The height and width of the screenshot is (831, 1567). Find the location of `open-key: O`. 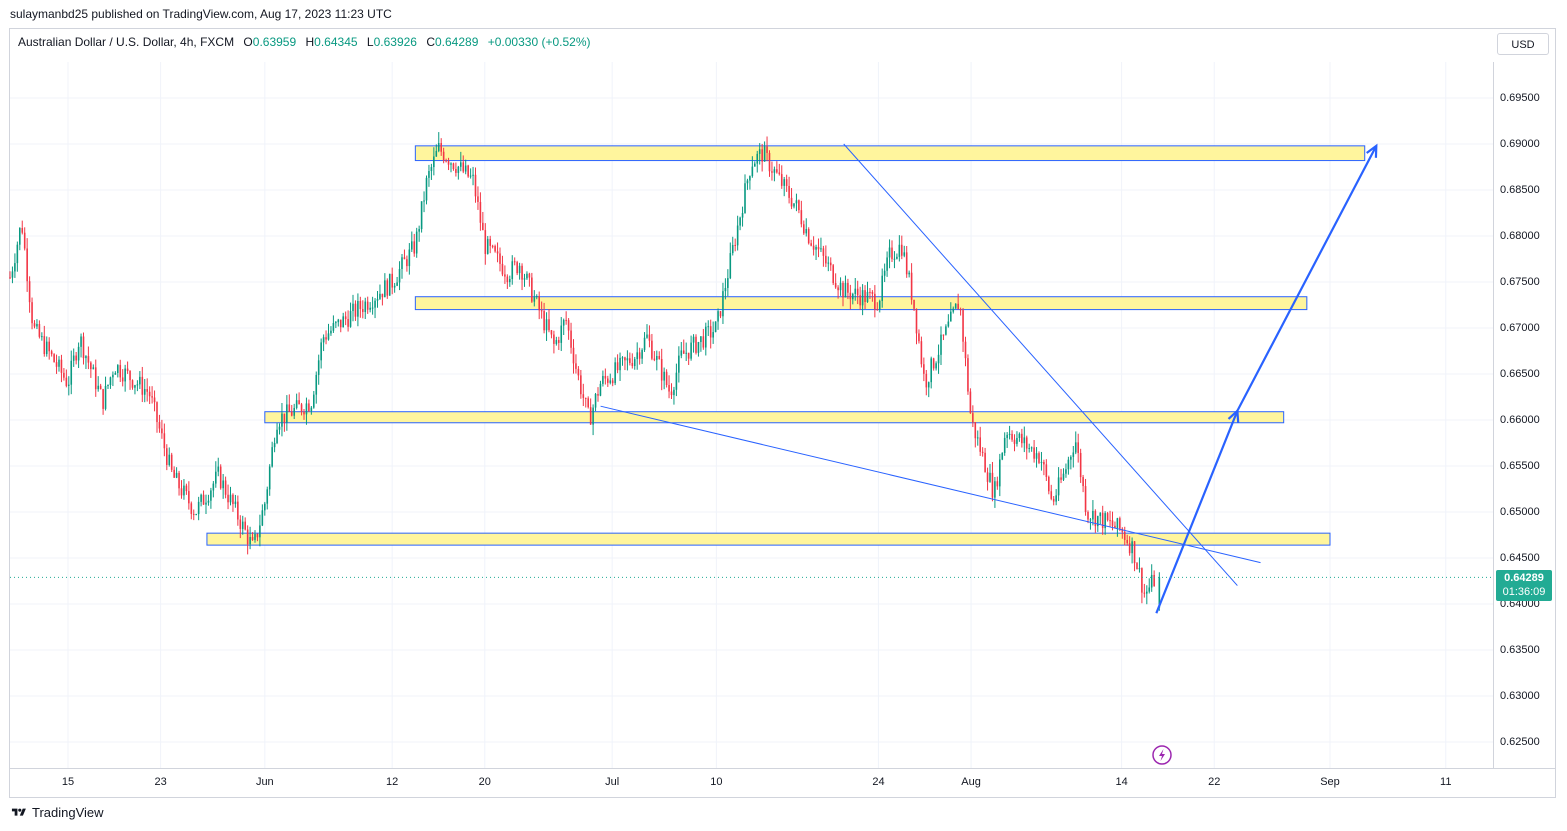

open-key: O is located at coordinates (248, 42).